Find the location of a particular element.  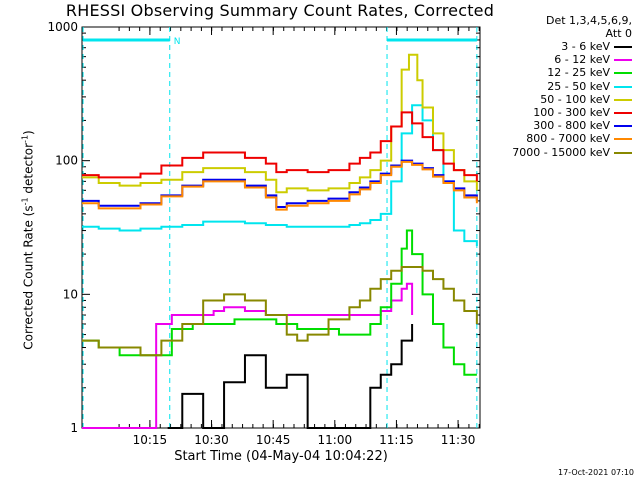

x-axis-label: Start Time (04-May-04 10:04:22) is located at coordinates (281, 456).